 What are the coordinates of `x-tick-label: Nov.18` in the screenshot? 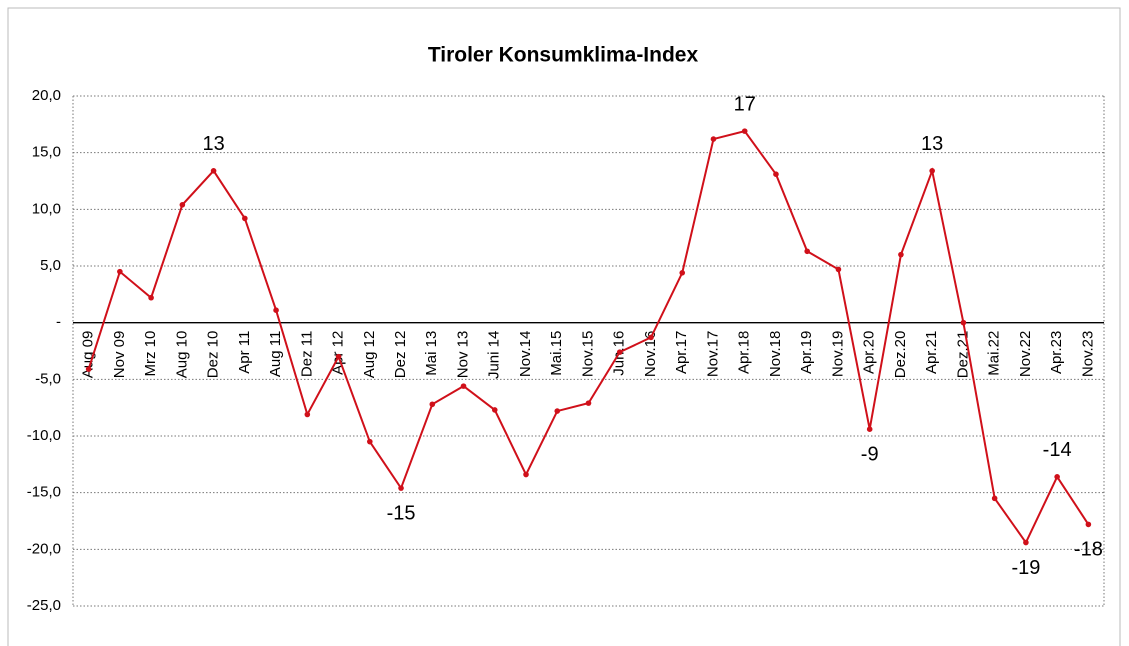 It's located at (775, 354).